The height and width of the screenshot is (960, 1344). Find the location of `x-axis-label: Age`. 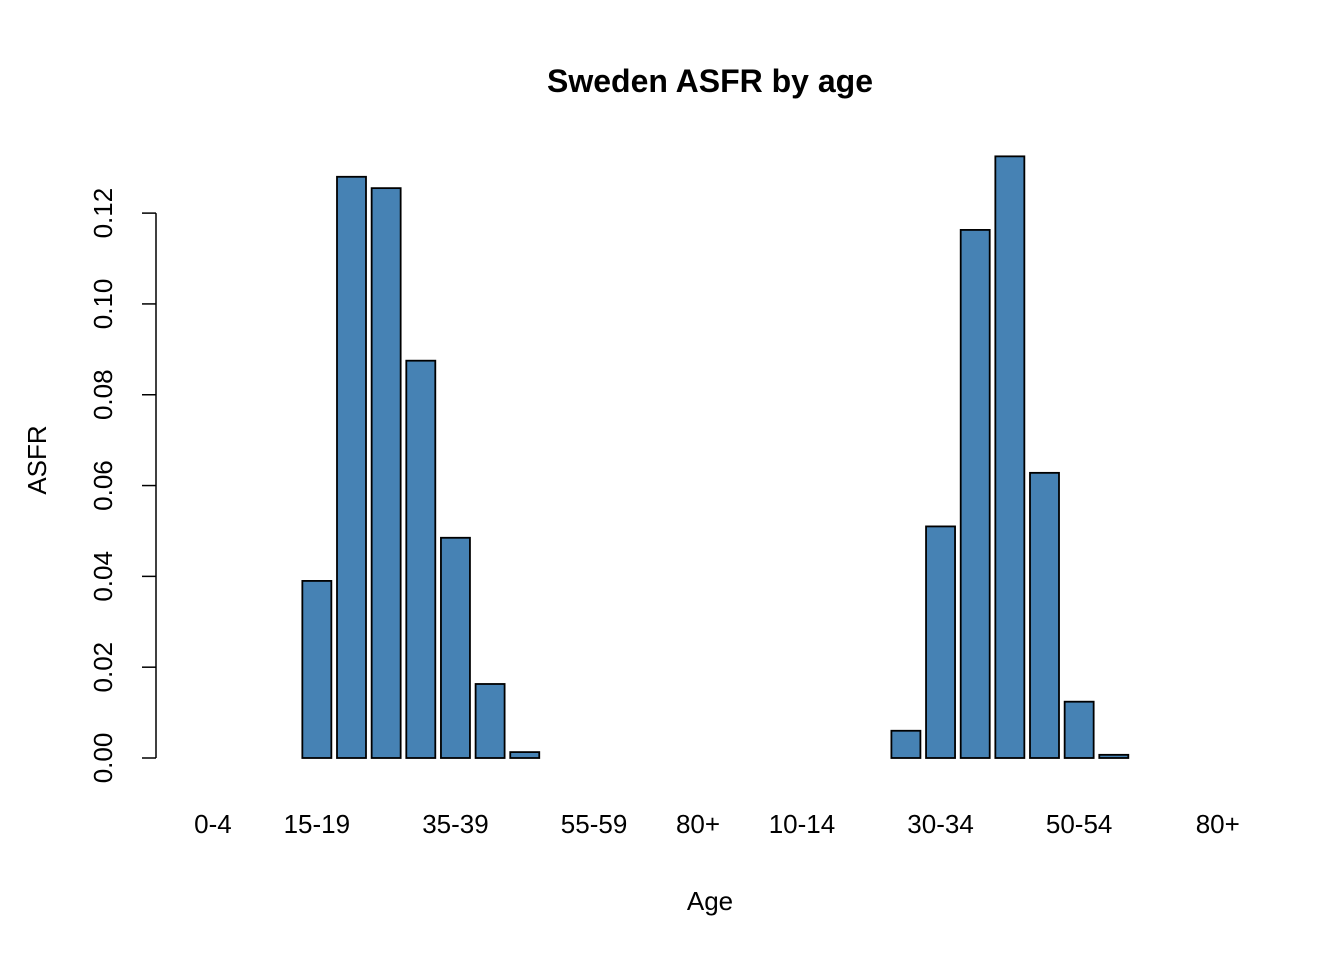

x-axis-label: Age is located at coordinates (710, 901).